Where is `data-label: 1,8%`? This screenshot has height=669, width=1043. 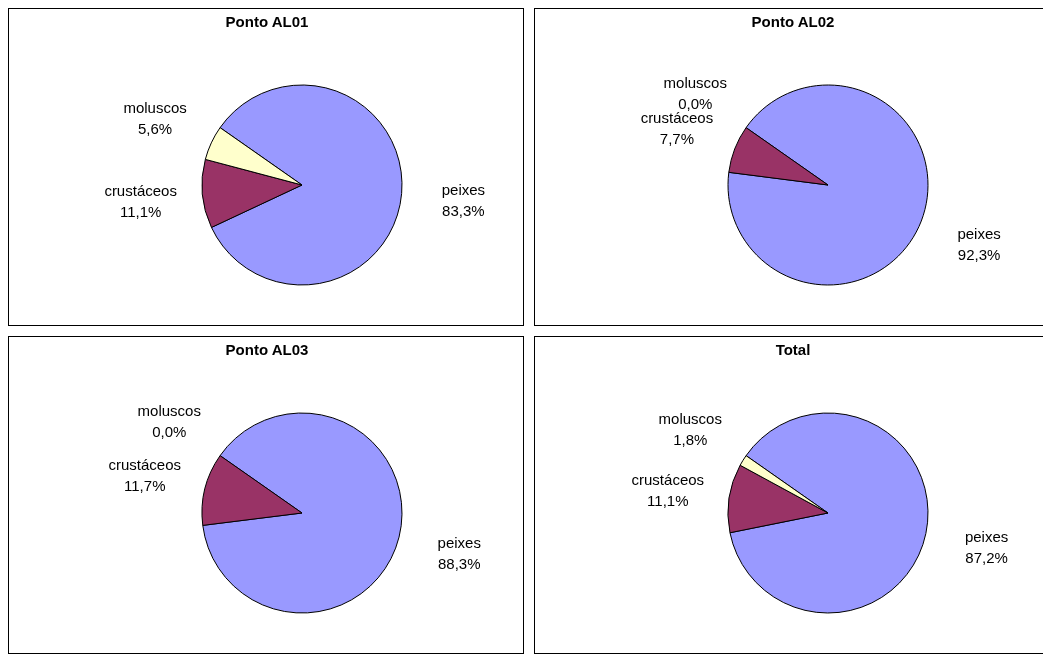
data-label: 1,8% is located at coordinates (690, 439).